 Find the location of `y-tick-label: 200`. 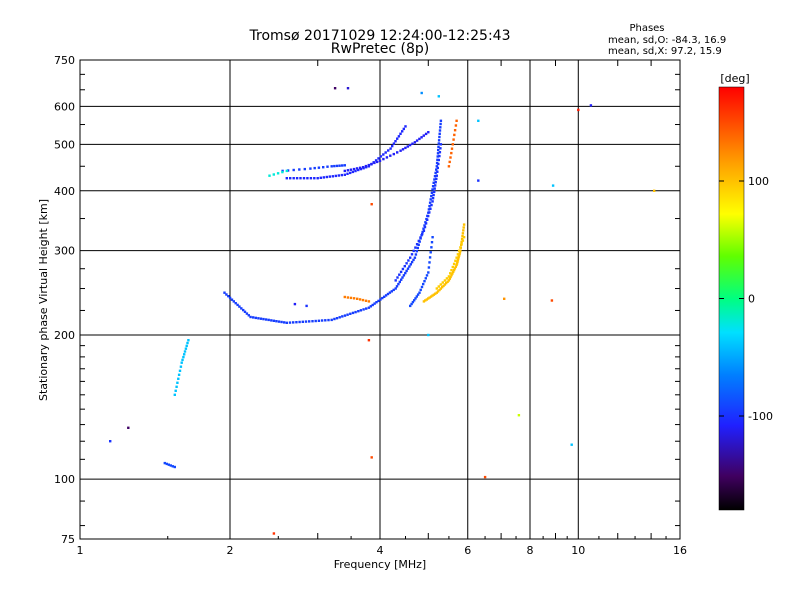

y-tick-label: 200 is located at coordinates (64, 335).